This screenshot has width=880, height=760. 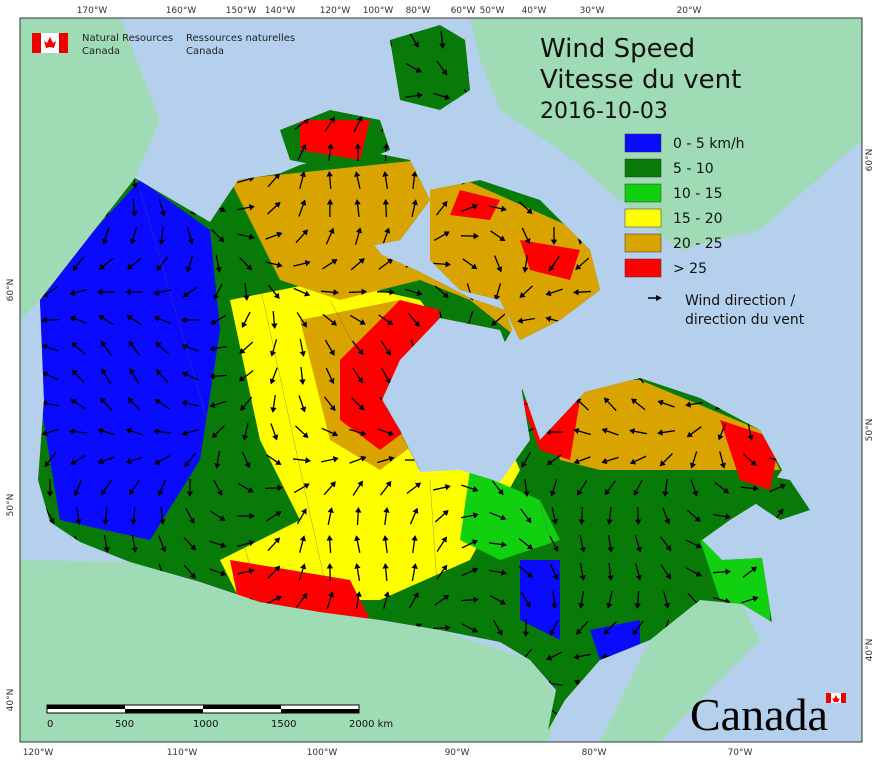 I want to click on legend-label: direction du vent, so click(x=745, y=320).